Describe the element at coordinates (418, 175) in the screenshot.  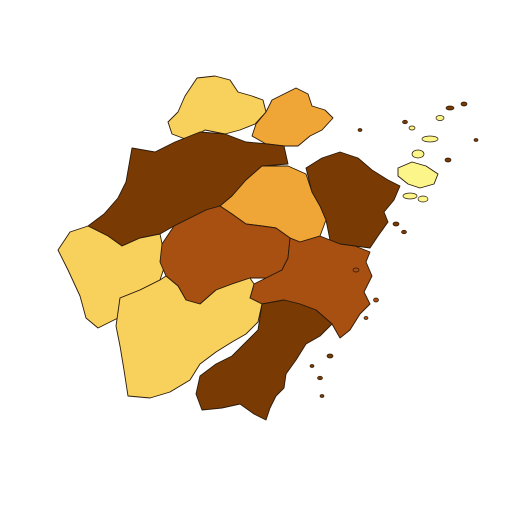
I see `region-eastern-archipelago` at that location.